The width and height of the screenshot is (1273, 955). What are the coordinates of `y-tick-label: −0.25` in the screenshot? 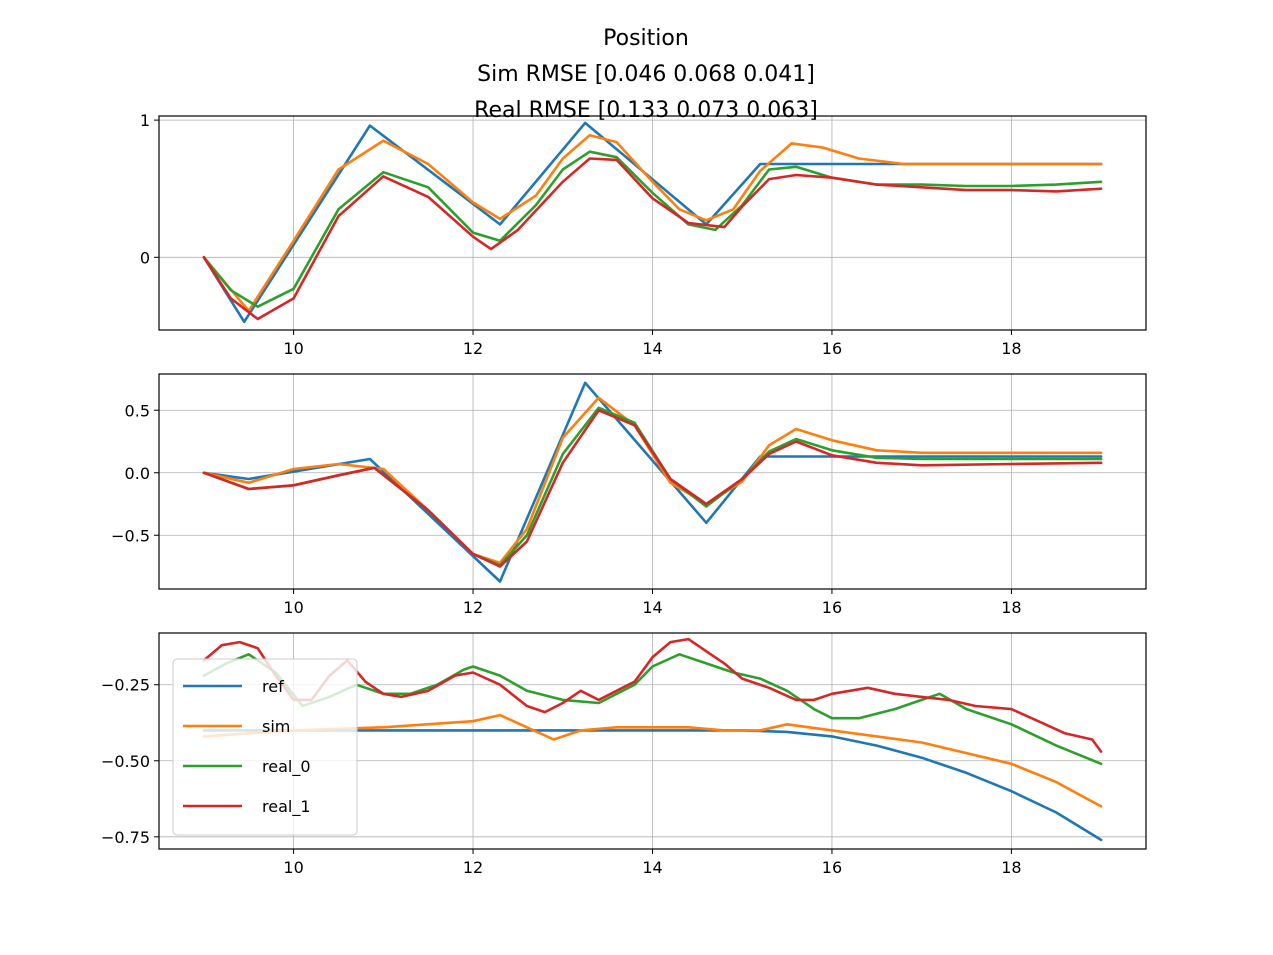 It's located at (125, 685).